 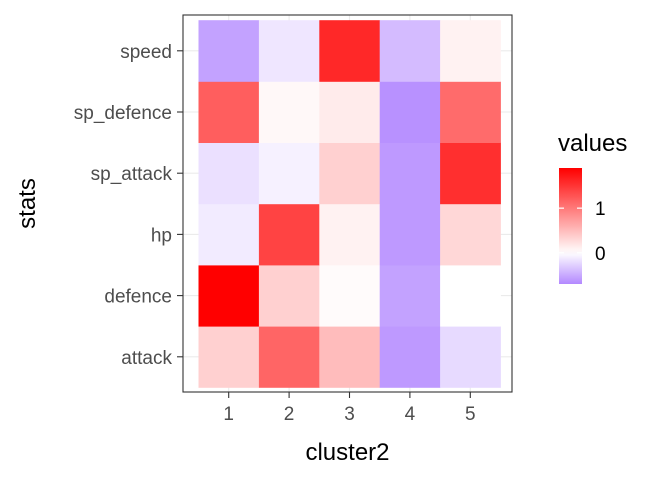 I want to click on y-tick-label: attack, so click(x=146, y=358).